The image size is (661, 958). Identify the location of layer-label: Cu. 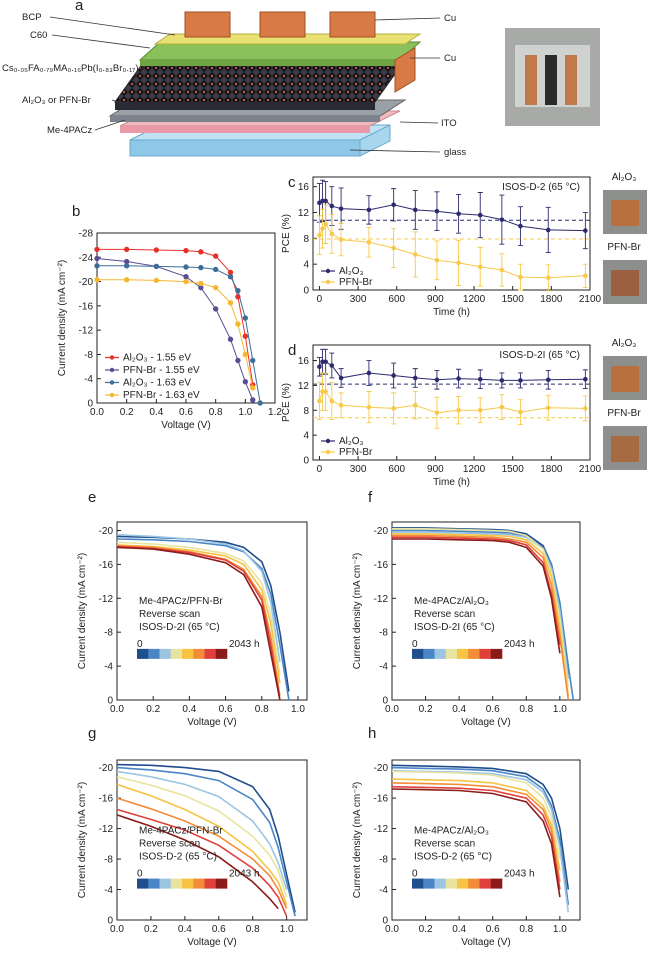
(450, 58).